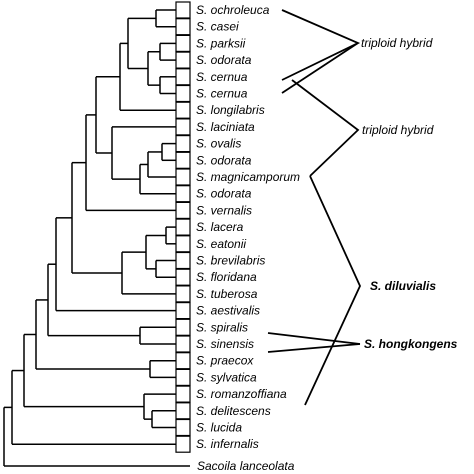 The width and height of the screenshot is (474, 474). I want to click on taxon-label: S. brevilabris, so click(230, 261).